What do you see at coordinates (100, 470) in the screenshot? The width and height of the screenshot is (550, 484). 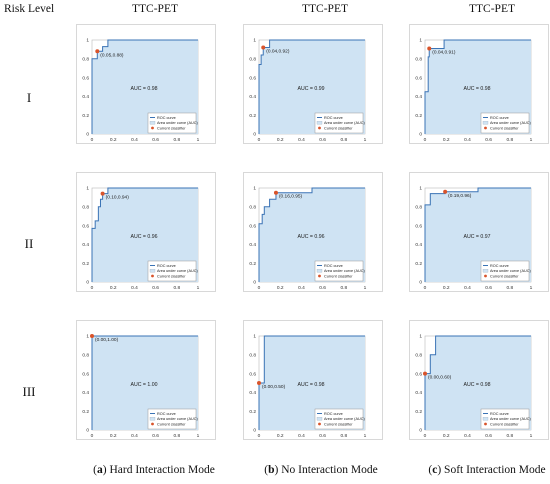 I see `caption-a-letter: a` at bounding box center [100, 470].